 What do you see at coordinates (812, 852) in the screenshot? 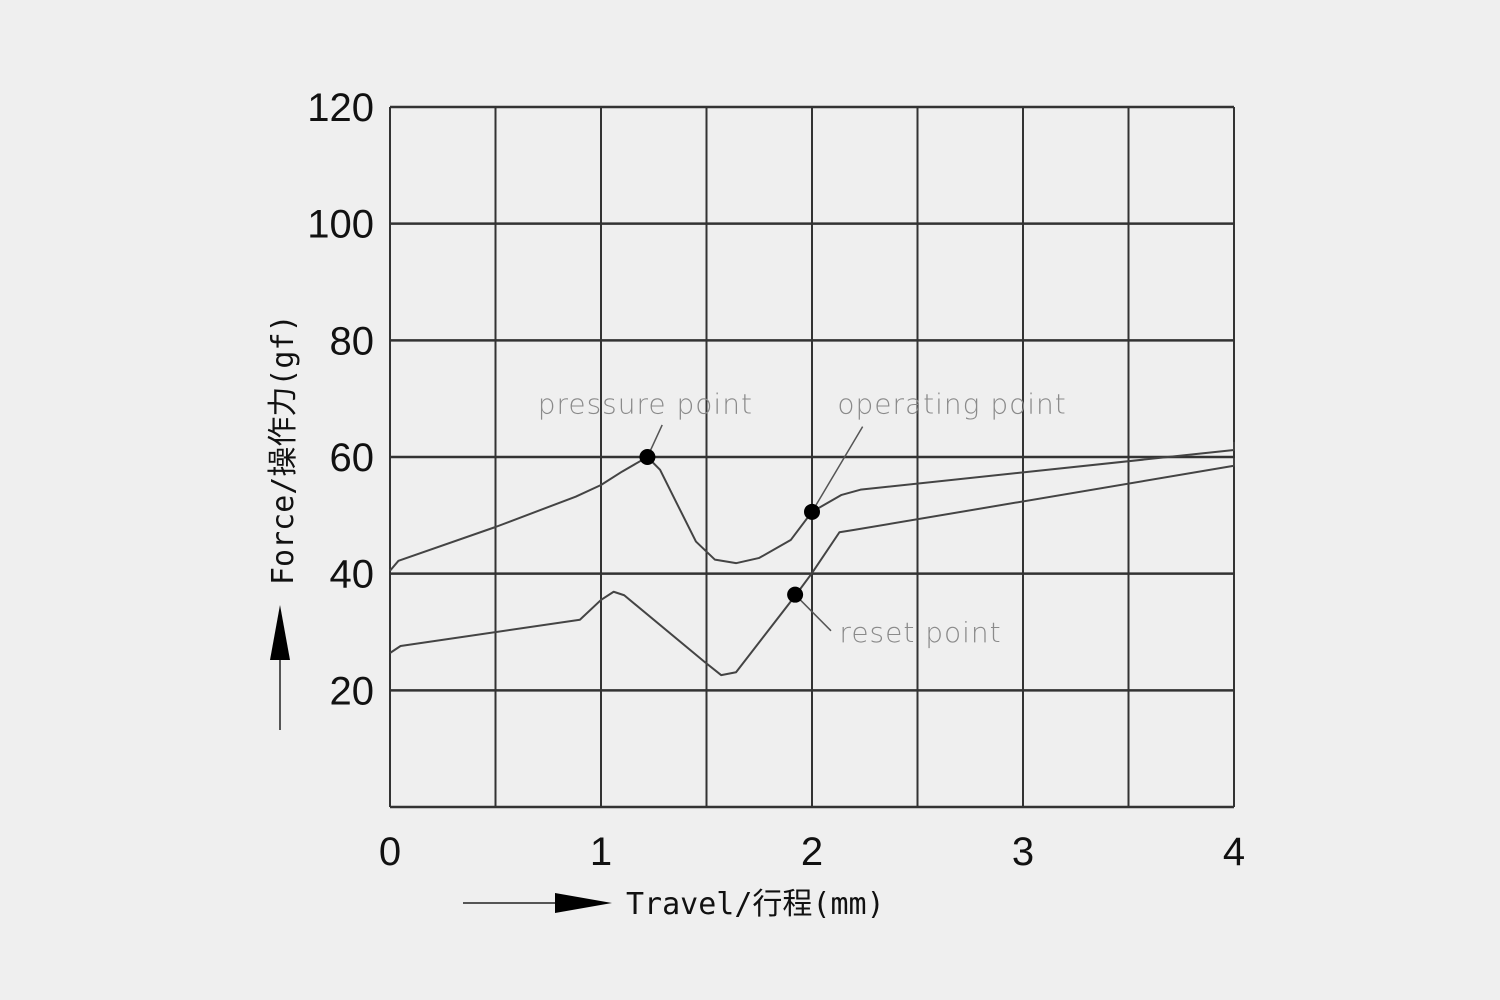
I see `x-tick-label: 2` at bounding box center [812, 852].